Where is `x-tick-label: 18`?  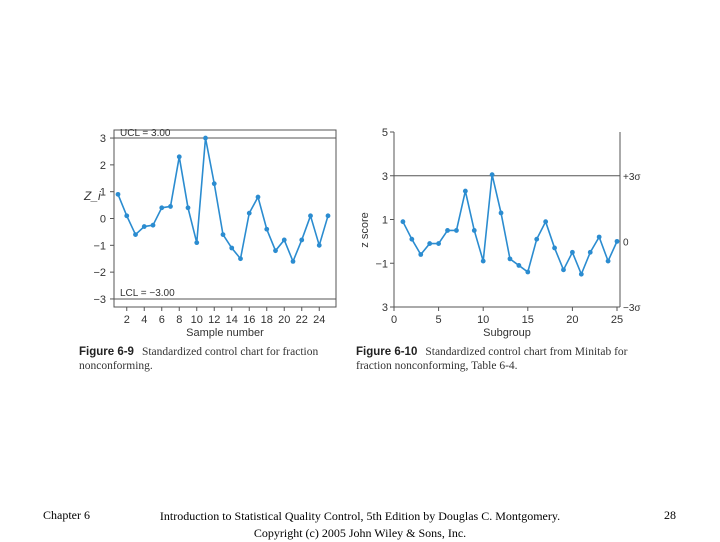
x-tick-label: 18 is located at coordinates (267, 320).